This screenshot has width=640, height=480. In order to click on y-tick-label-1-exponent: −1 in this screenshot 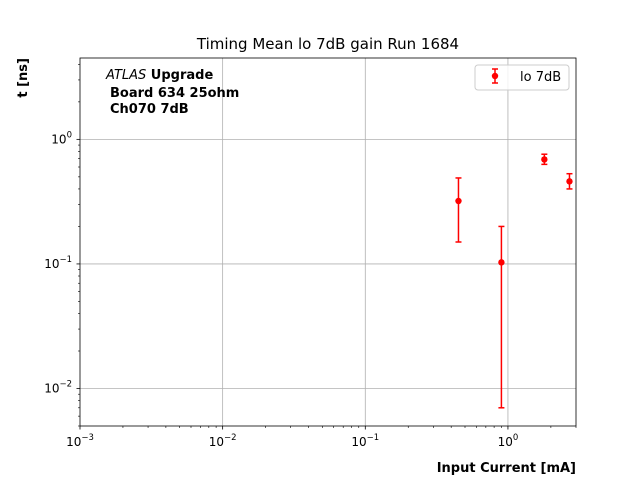, I will do `click(65, 260)`.